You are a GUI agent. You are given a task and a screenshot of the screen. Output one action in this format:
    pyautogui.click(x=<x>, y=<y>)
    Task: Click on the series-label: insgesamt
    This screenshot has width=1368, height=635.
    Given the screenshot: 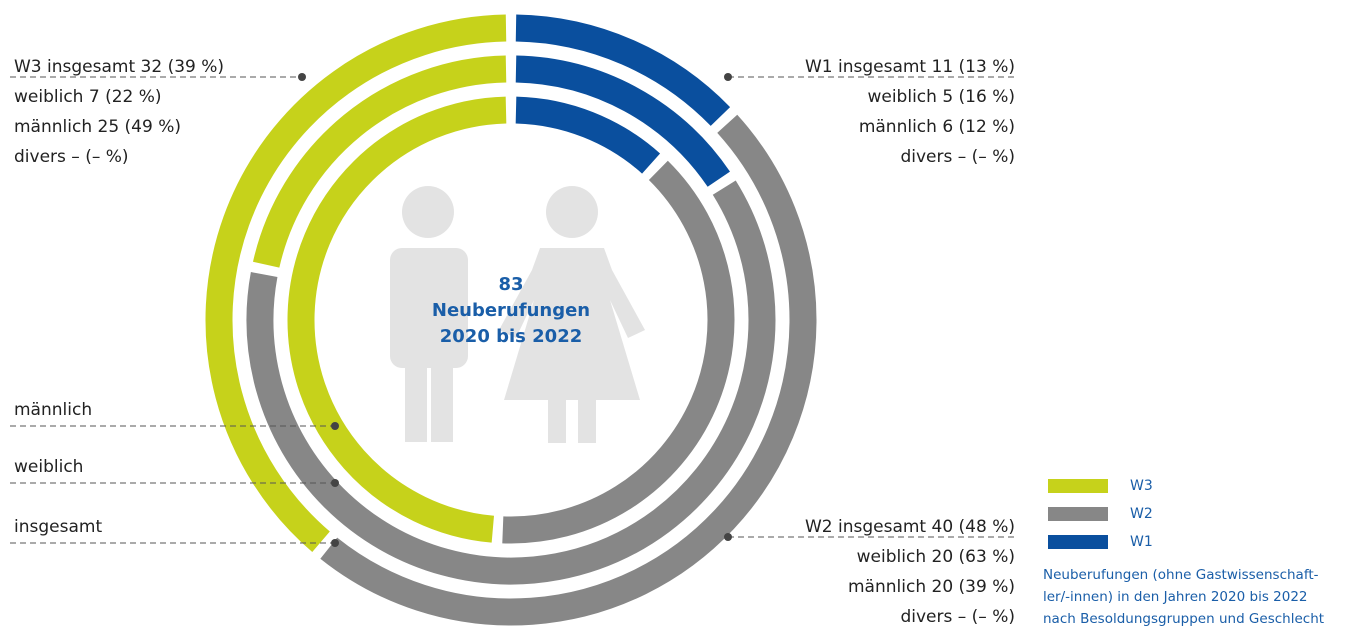 What is the action you would take?
    pyautogui.click(x=58, y=527)
    